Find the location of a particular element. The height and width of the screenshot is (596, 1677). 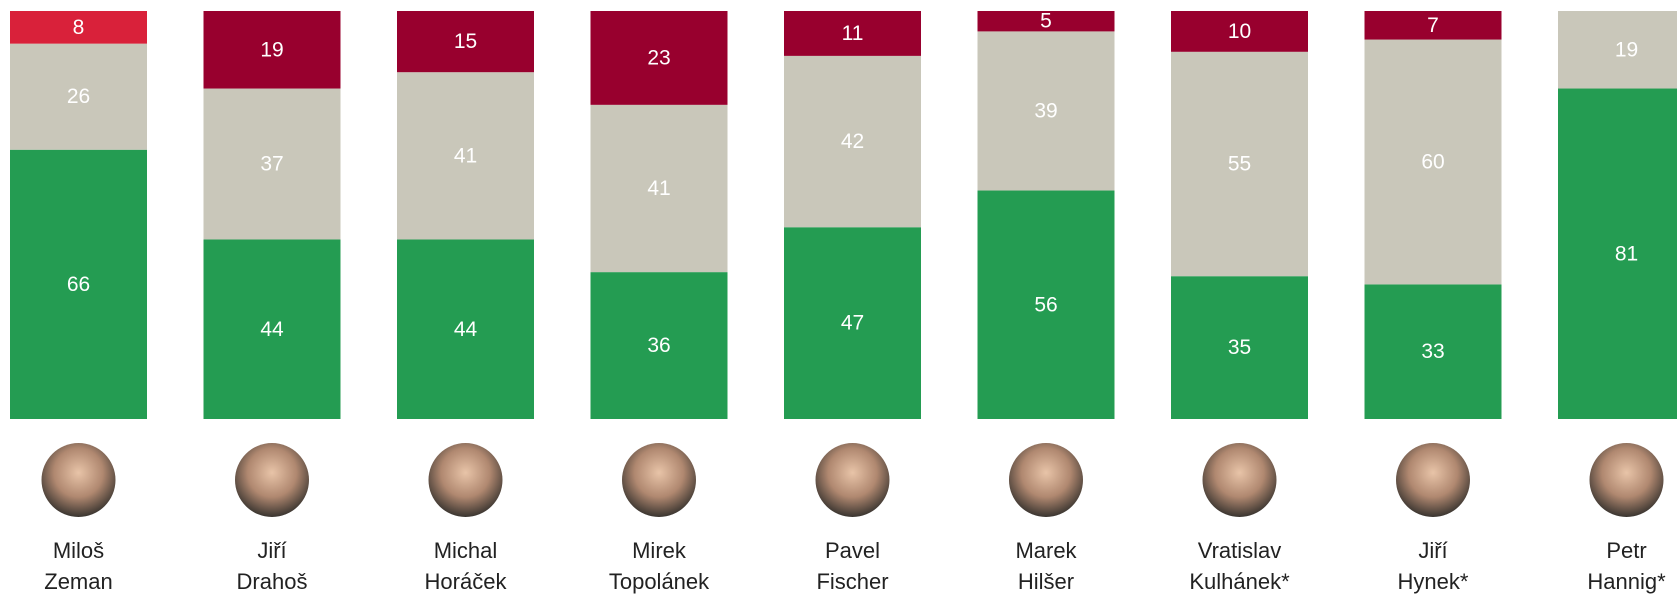

candidate-name: Marek is located at coordinates (1046, 550).